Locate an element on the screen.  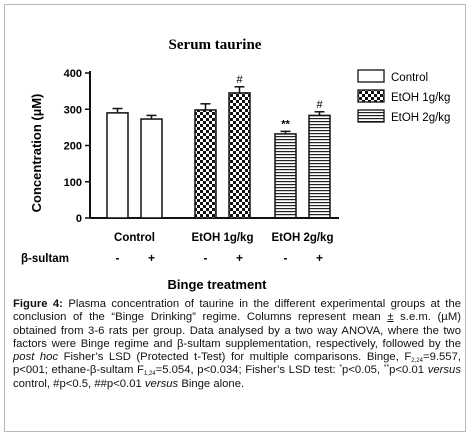
x-category-label: EtOH 1g/kg is located at coordinates (223, 238).